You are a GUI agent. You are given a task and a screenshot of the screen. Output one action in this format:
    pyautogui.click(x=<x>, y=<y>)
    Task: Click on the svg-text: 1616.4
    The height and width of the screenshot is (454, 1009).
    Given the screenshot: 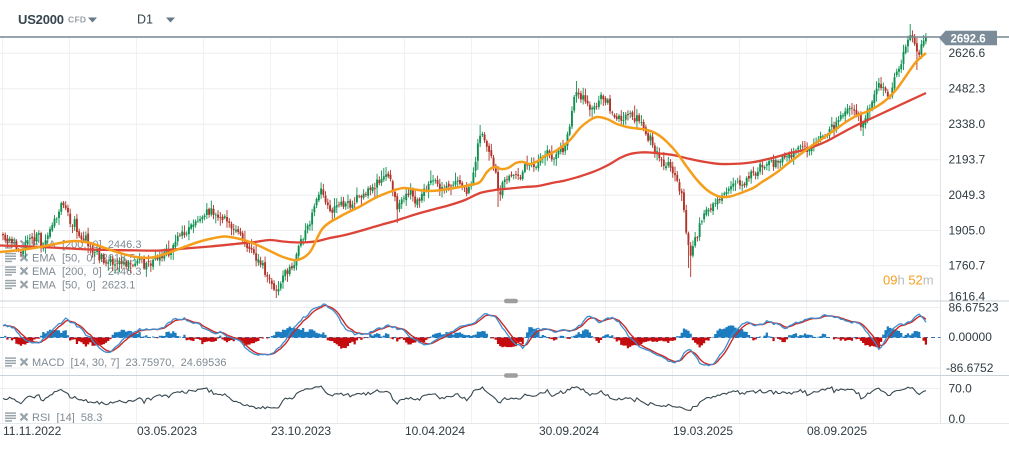 What is the action you would take?
    pyautogui.click(x=967, y=297)
    